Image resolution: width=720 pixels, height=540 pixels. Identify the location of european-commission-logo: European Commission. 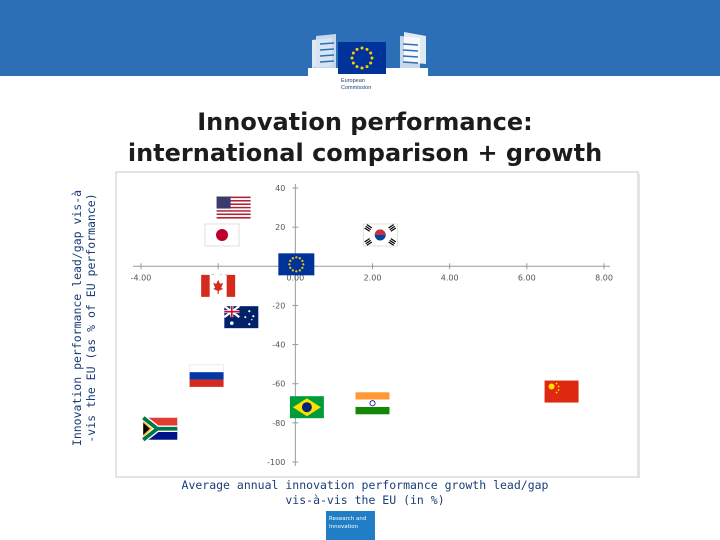
(368, 65).